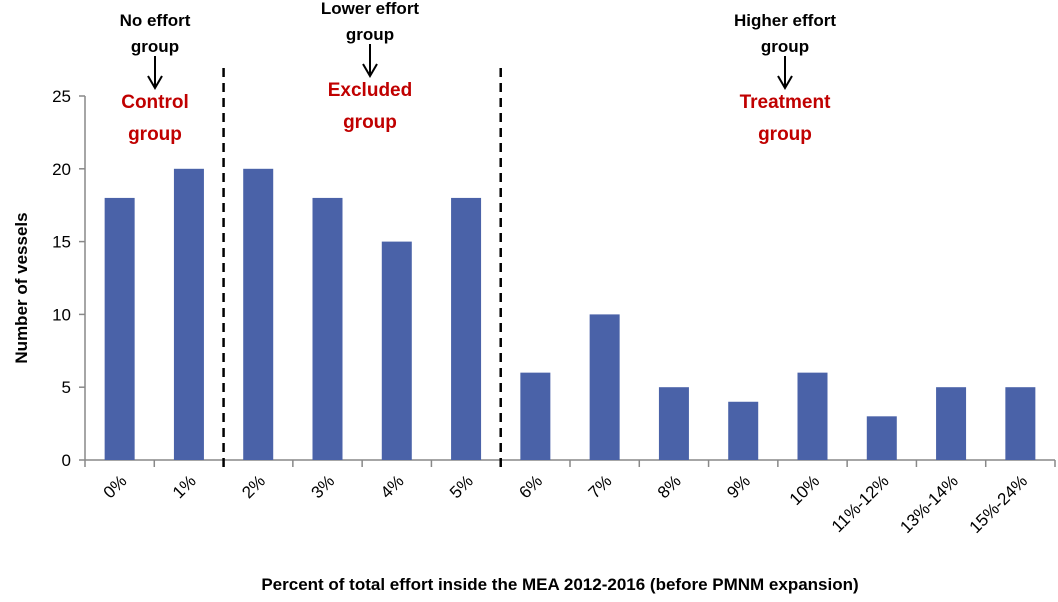 The height and width of the screenshot is (602, 1058). Describe the element at coordinates (370, 9) in the screenshot. I see `group-name: Lower effort` at that location.